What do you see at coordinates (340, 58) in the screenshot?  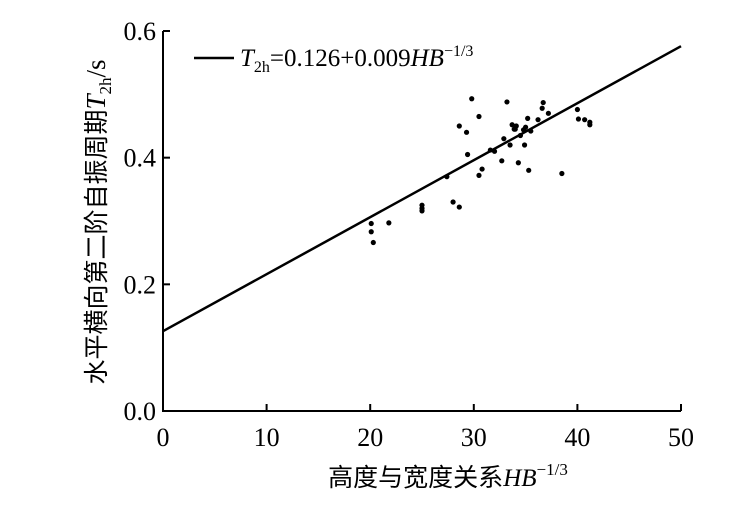 I see `legend-label-rest: =0.126+0.009` at bounding box center [340, 58].